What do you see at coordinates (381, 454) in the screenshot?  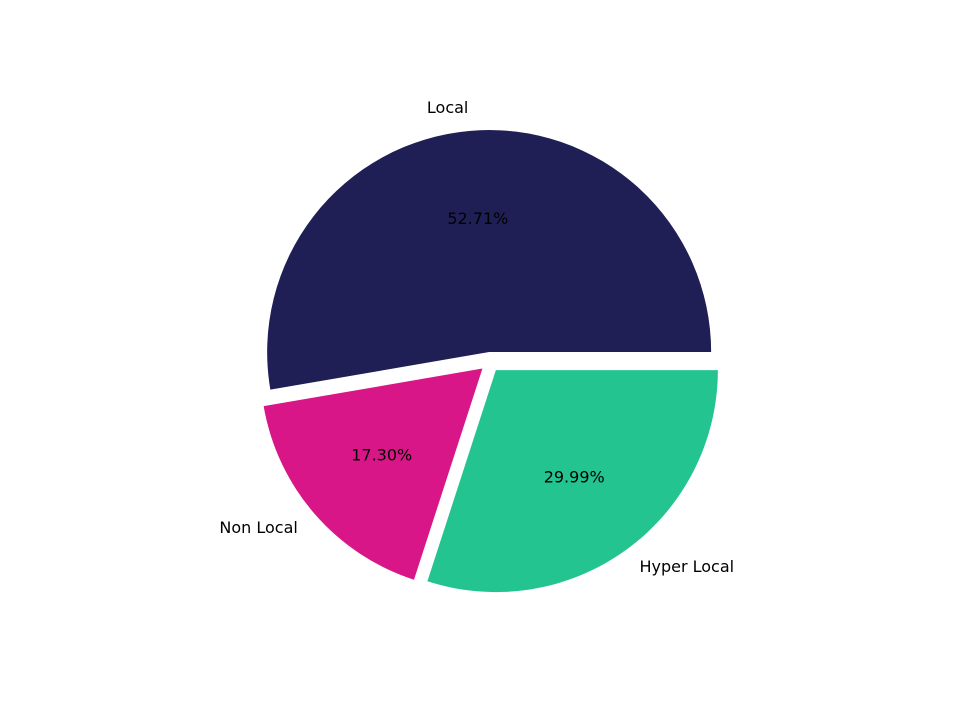 I see `percent-label: 17.30%` at bounding box center [381, 454].